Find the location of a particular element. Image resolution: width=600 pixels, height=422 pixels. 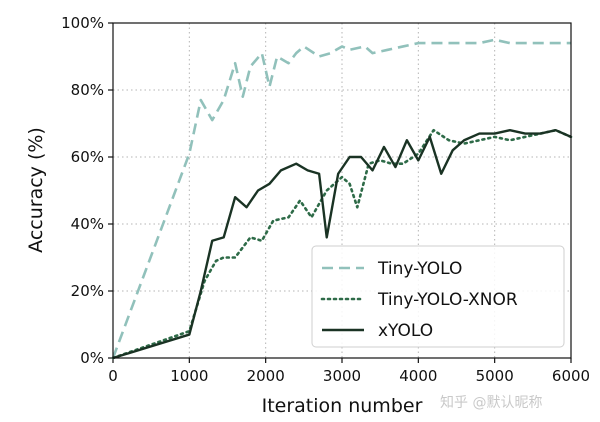

legend: Tiny-YOLO Tiny-YOLO-XNOR xYOLO is located at coordinates (438, 296).